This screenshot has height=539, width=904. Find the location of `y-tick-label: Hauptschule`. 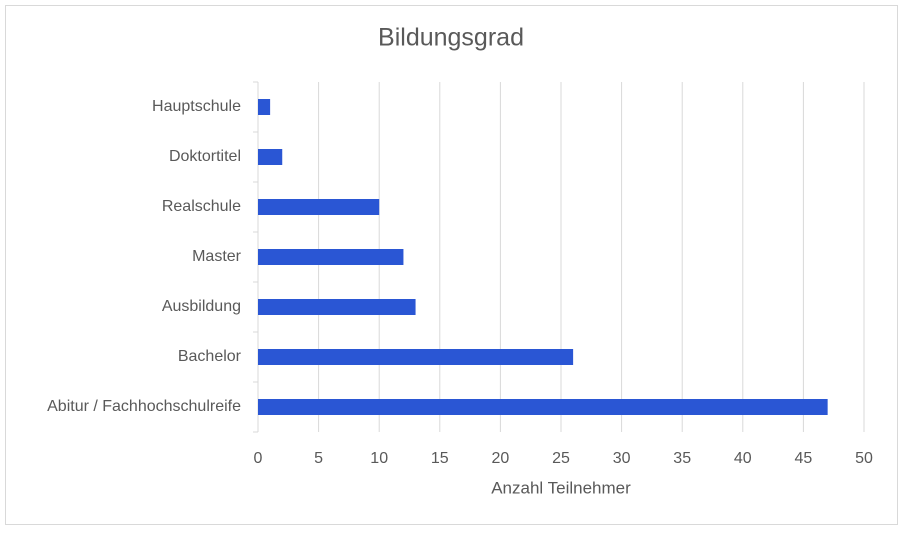

y-tick-label: Hauptschule is located at coordinates (196, 106).